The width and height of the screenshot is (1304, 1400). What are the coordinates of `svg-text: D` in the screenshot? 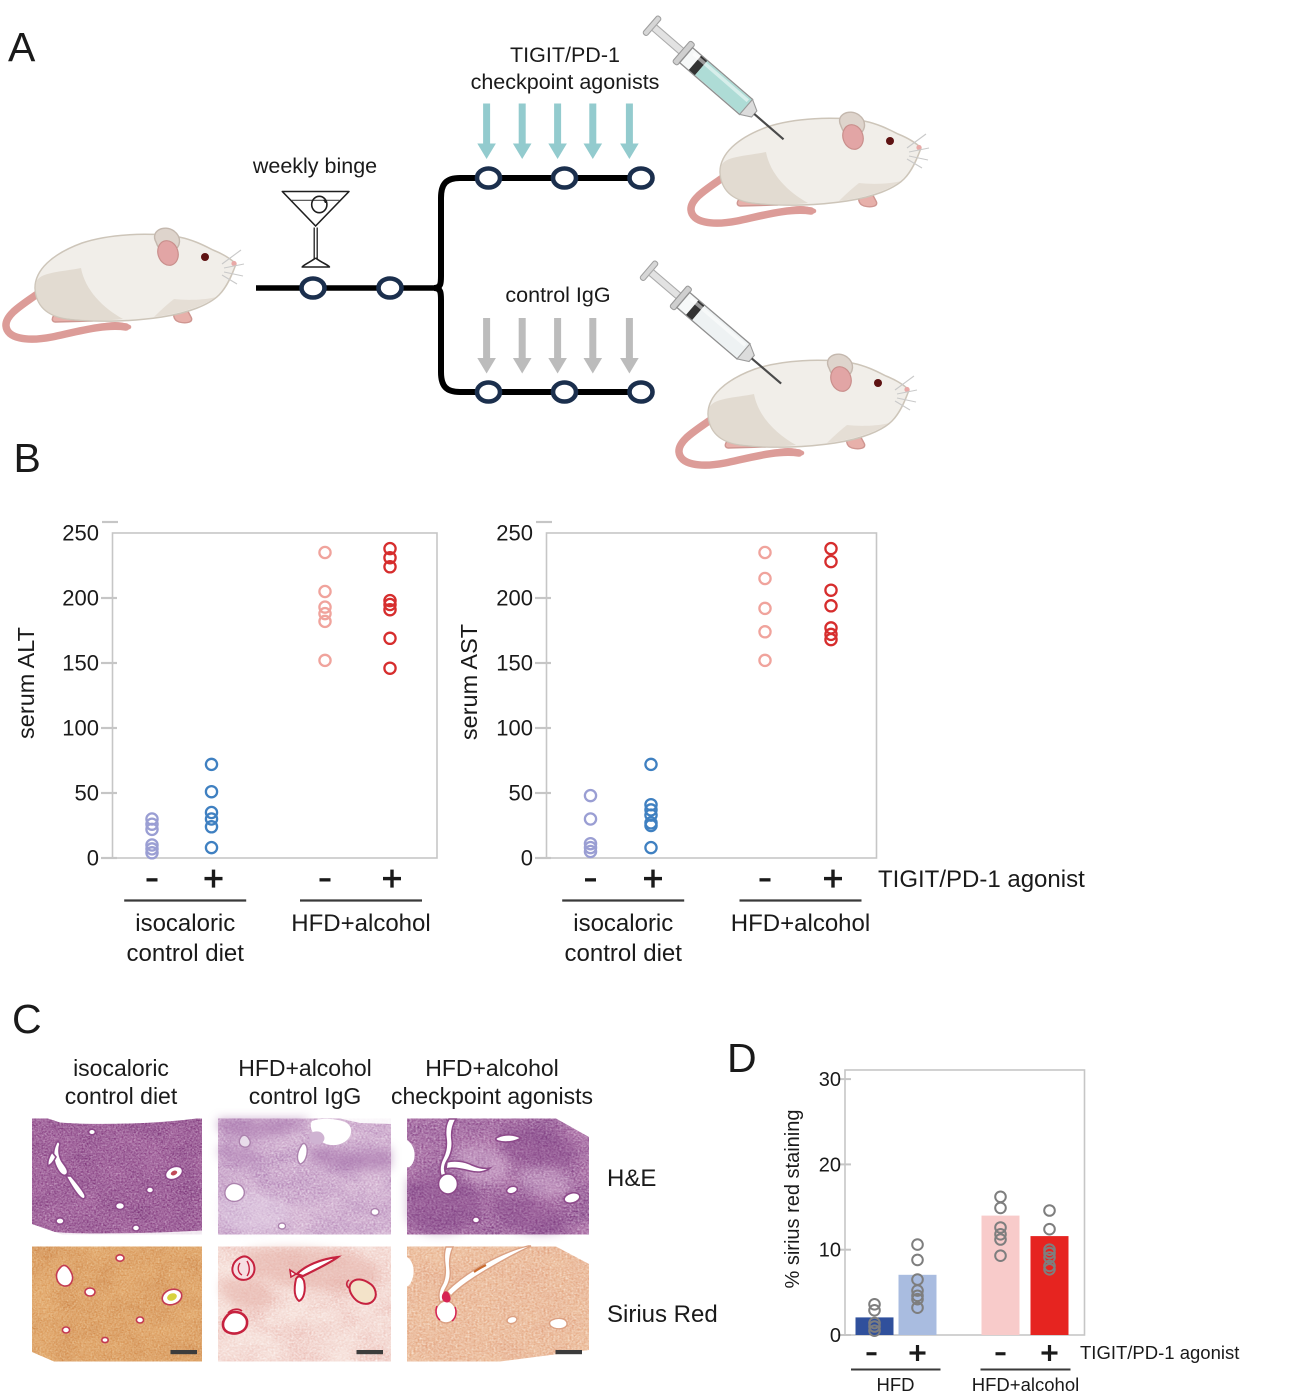 It's located at (742, 1058).